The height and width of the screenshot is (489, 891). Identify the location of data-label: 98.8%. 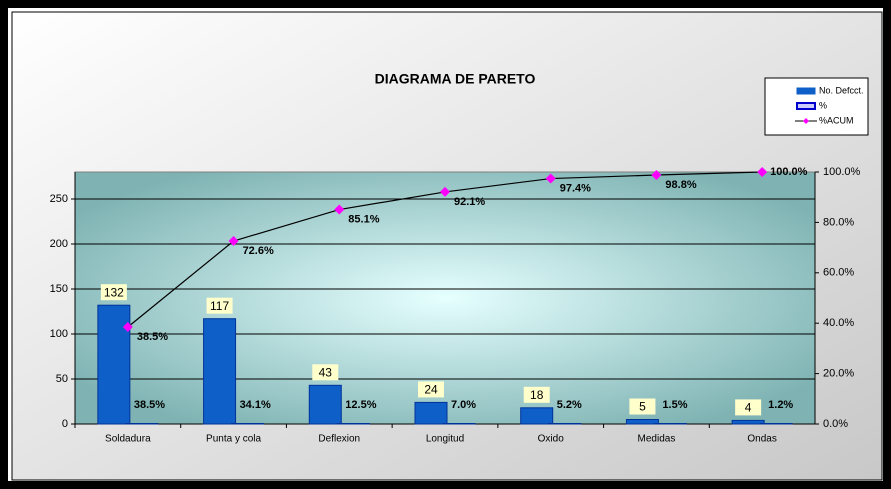
(680, 185).